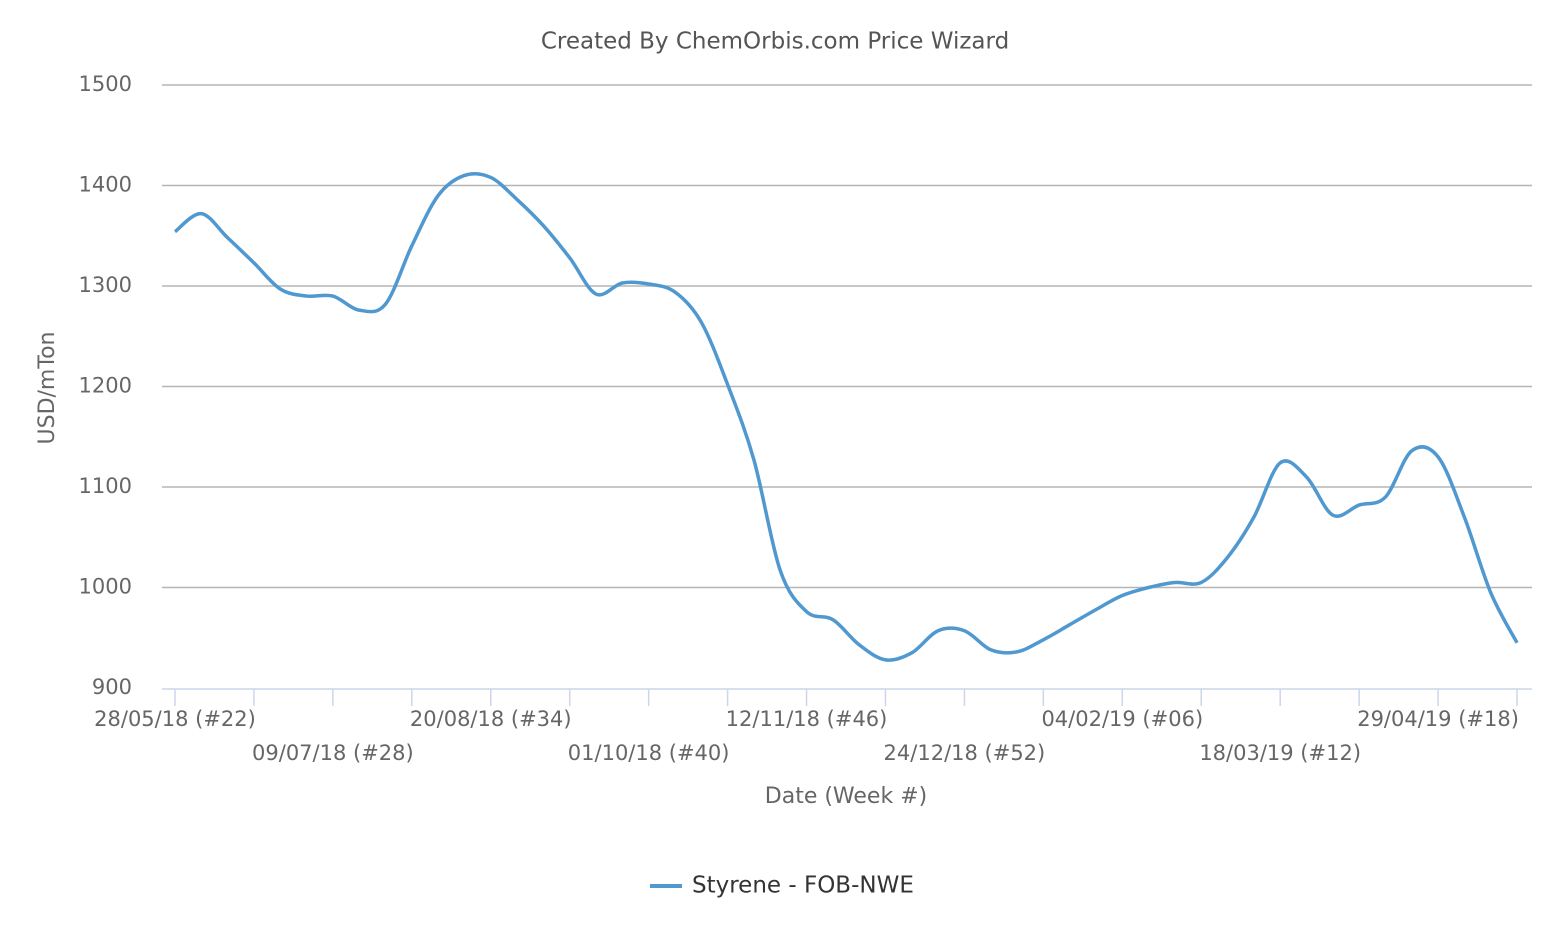 The image size is (1552, 930). I want to click on x-tick-label: 01/10/18 (#40), so click(649, 753).